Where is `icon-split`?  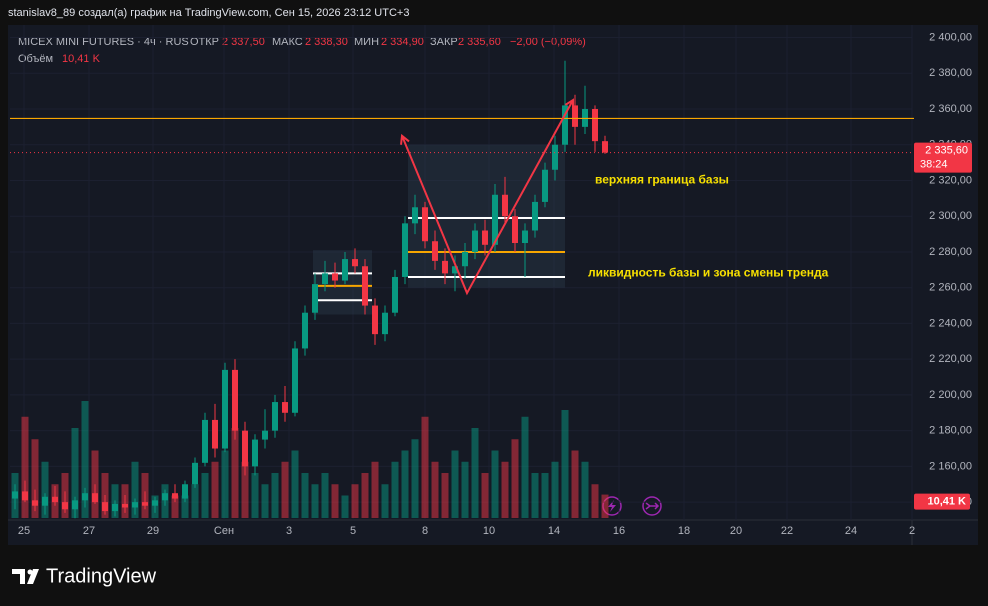 icon-split is located at coordinates (652, 506).